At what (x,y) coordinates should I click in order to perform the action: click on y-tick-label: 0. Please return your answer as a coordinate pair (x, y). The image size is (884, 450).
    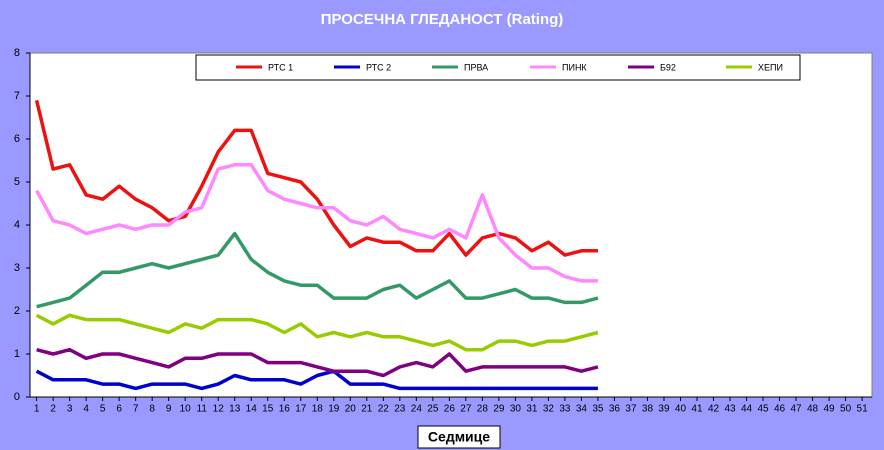
    Looking at the image, I should click on (17, 397).